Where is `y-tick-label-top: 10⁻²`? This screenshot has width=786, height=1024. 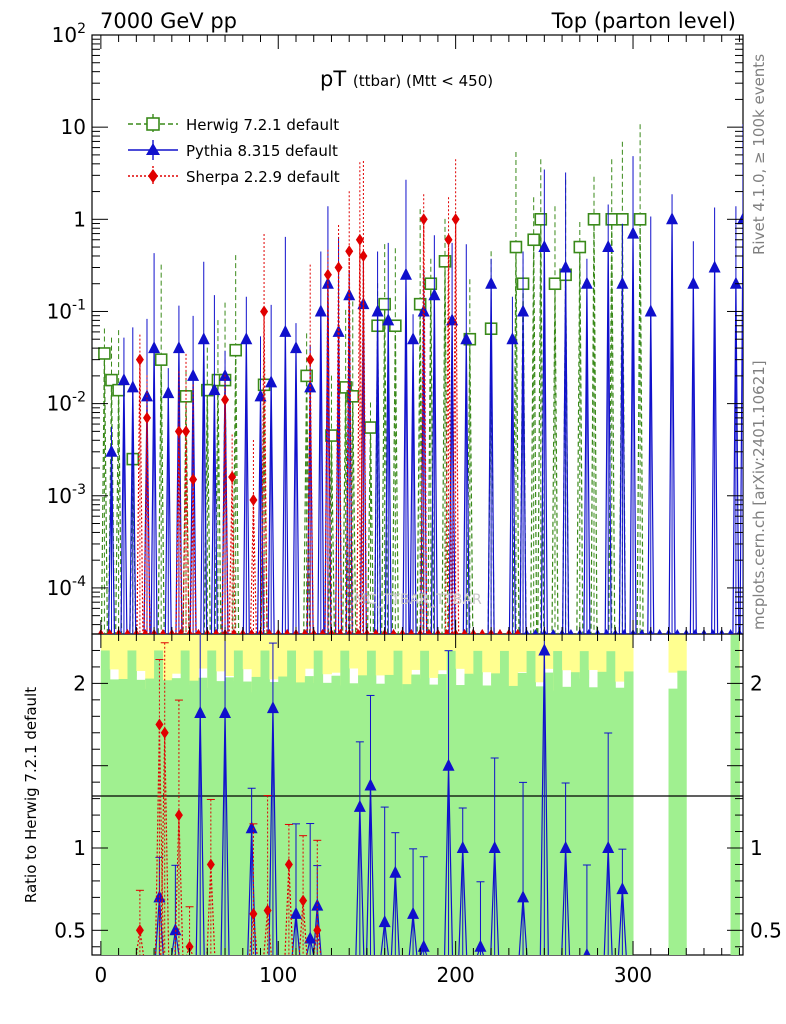 y-tick-label-top: 10⁻² is located at coordinates (66, 403).